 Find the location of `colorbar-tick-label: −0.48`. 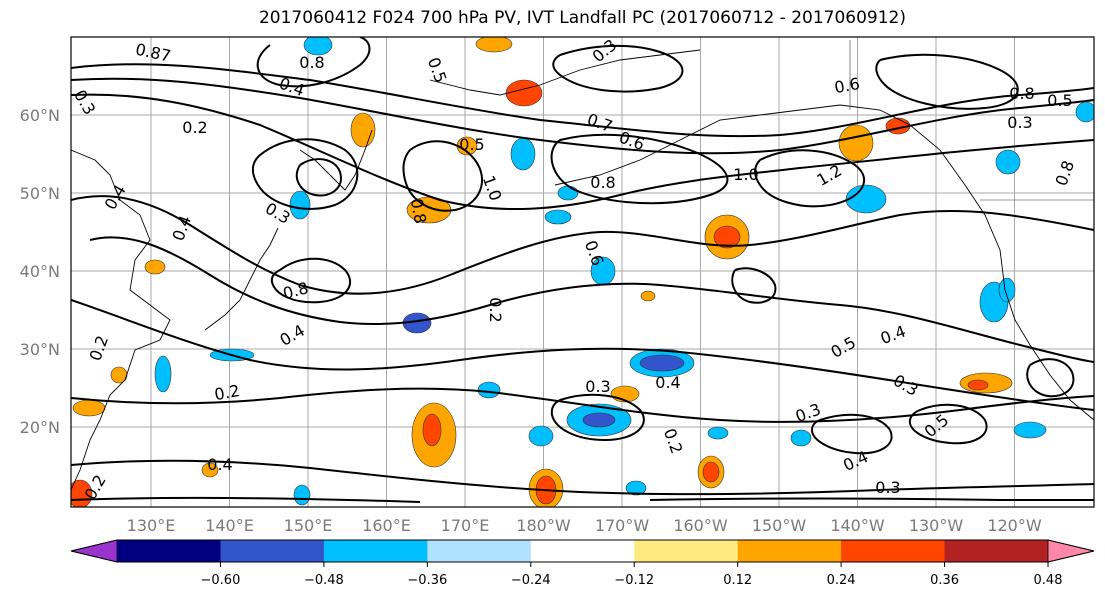

colorbar-tick-label: −0.48 is located at coordinates (324, 580).